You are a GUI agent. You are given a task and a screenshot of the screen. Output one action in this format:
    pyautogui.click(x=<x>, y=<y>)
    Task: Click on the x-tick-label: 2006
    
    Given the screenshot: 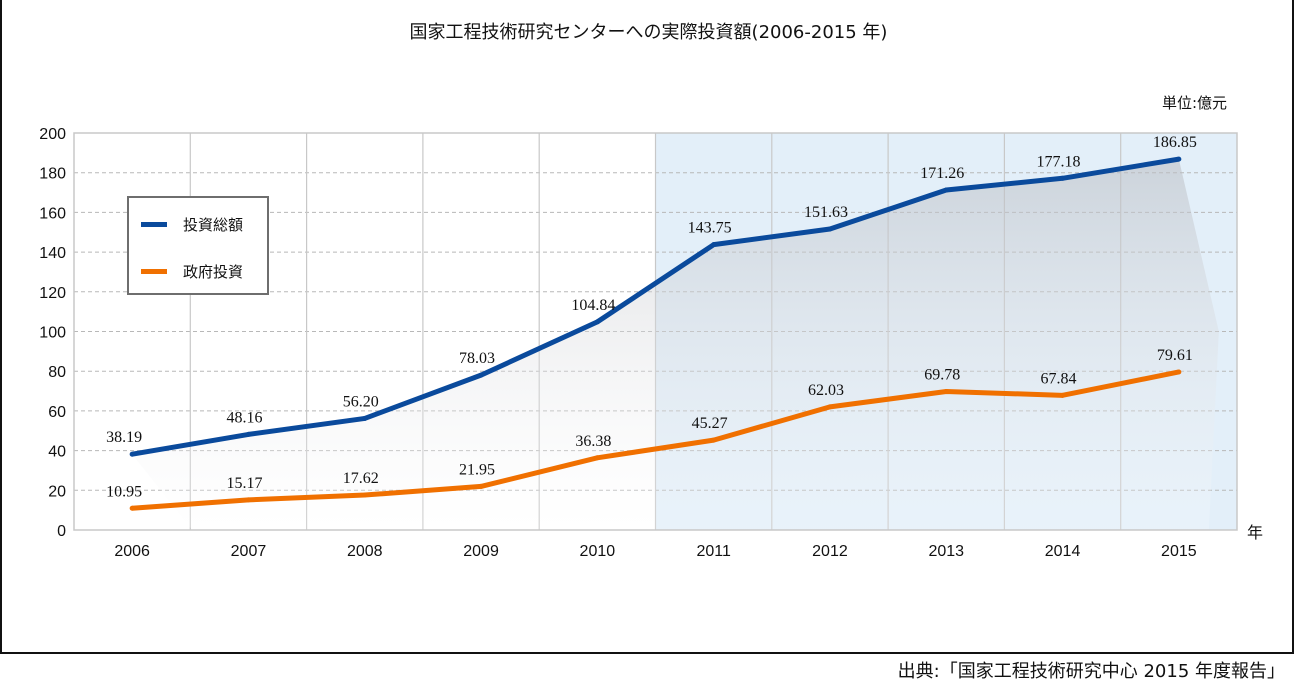 What is the action you would take?
    pyautogui.click(x=132, y=551)
    